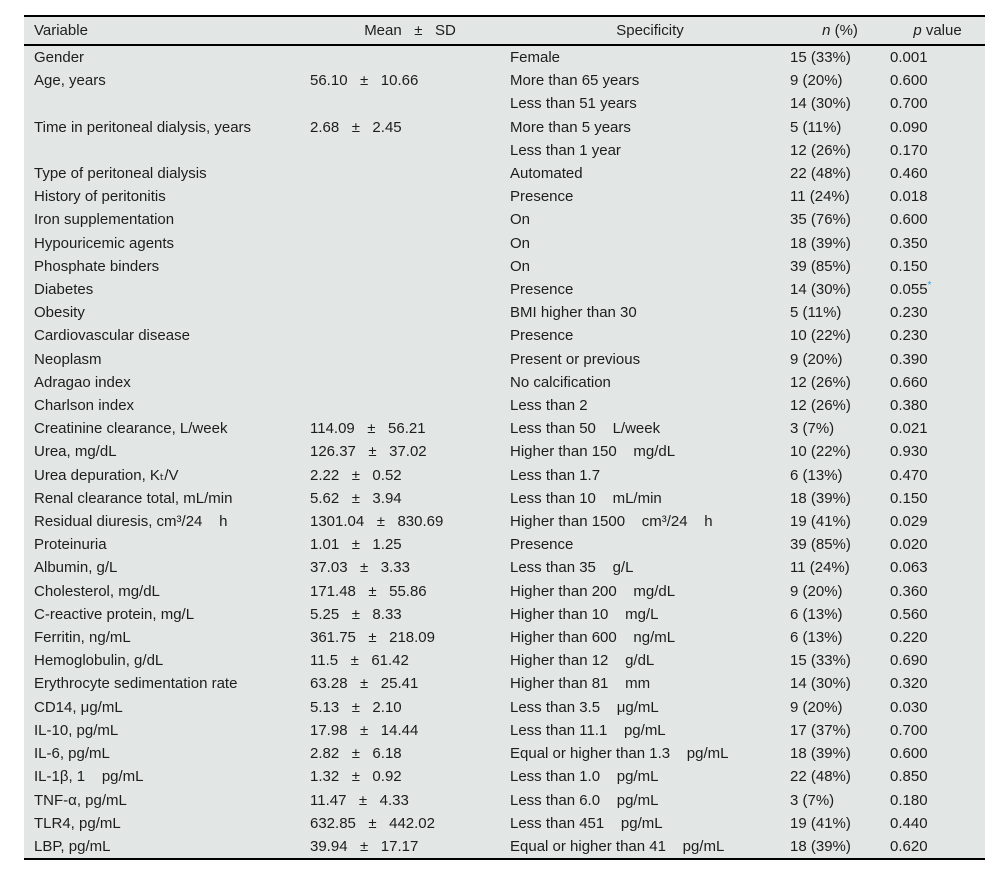 The height and width of the screenshot is (875, 1000). What do you see at coordinates (100, 197) in the screenshot?
I see `variable-cell: History of peritonitis` at bounding box center [100, 197].